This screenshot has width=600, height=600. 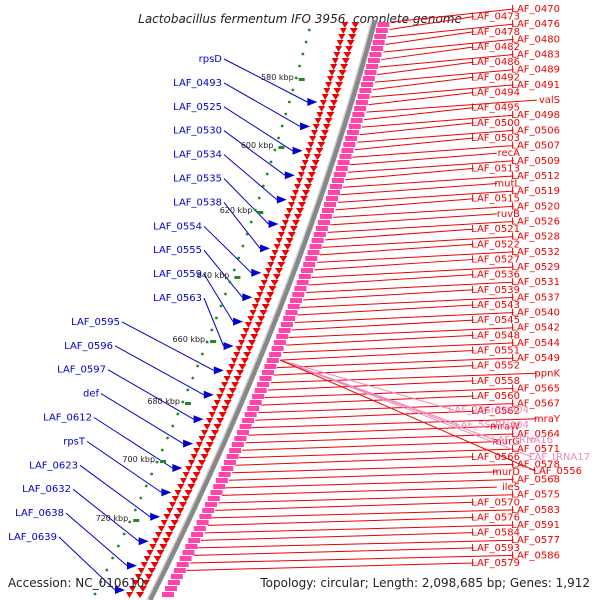 I want to click on right-gene-label: LAF_0500, so click(x=495, y=123).